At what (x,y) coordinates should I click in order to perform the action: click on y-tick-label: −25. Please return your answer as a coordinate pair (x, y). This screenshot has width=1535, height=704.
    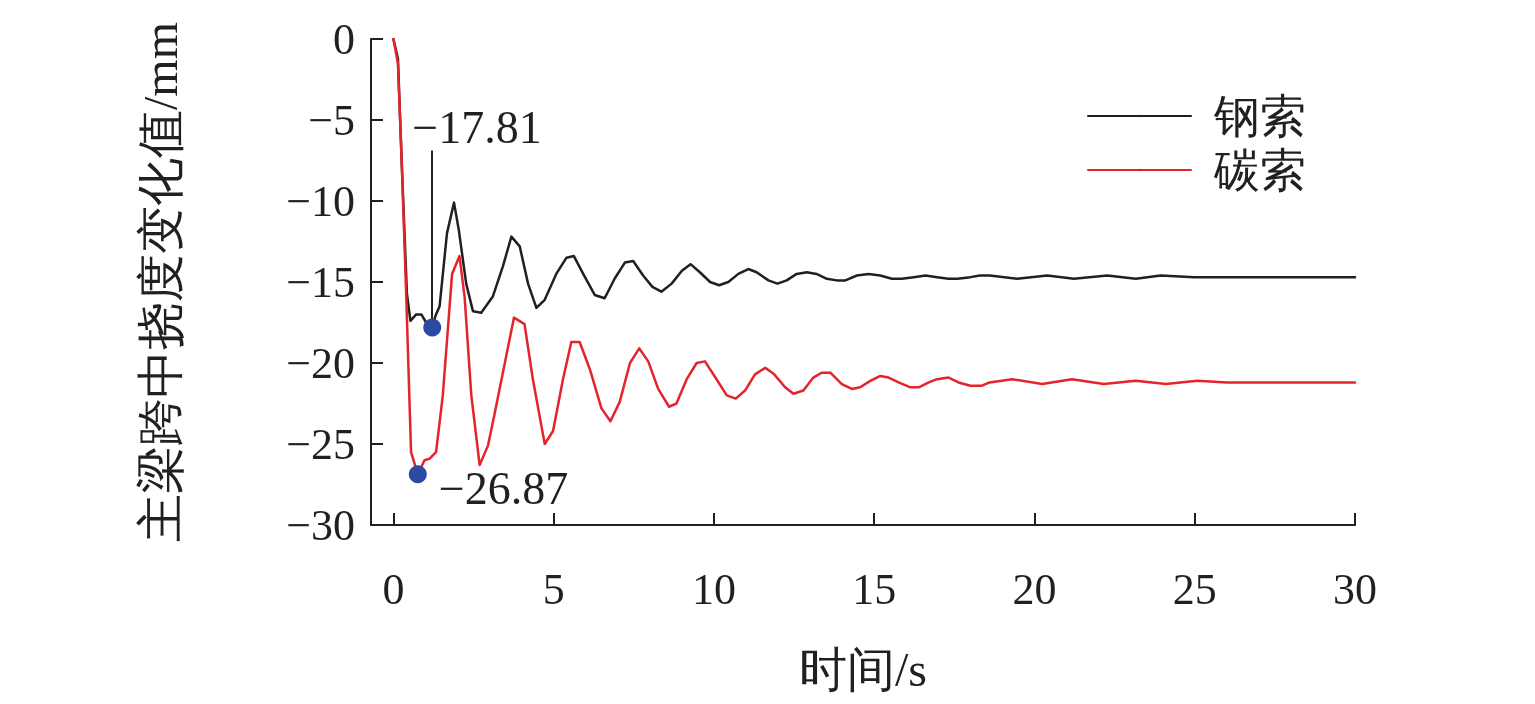
    Looking at the image, I should click on (320, 444).